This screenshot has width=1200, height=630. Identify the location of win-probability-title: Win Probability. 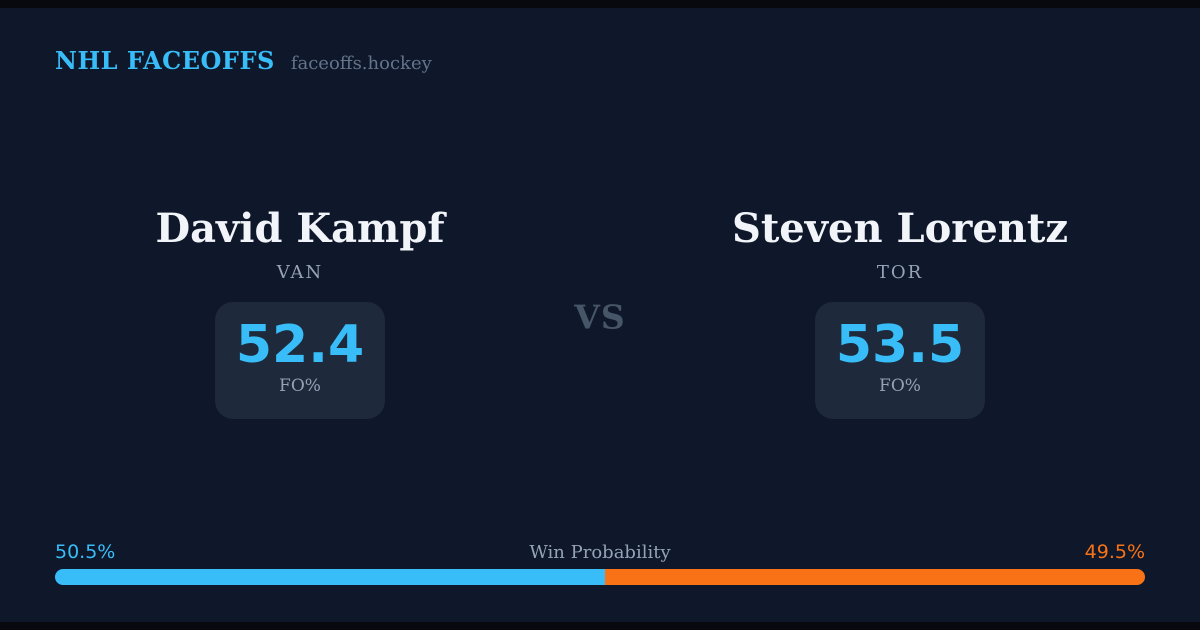
(600, 552).